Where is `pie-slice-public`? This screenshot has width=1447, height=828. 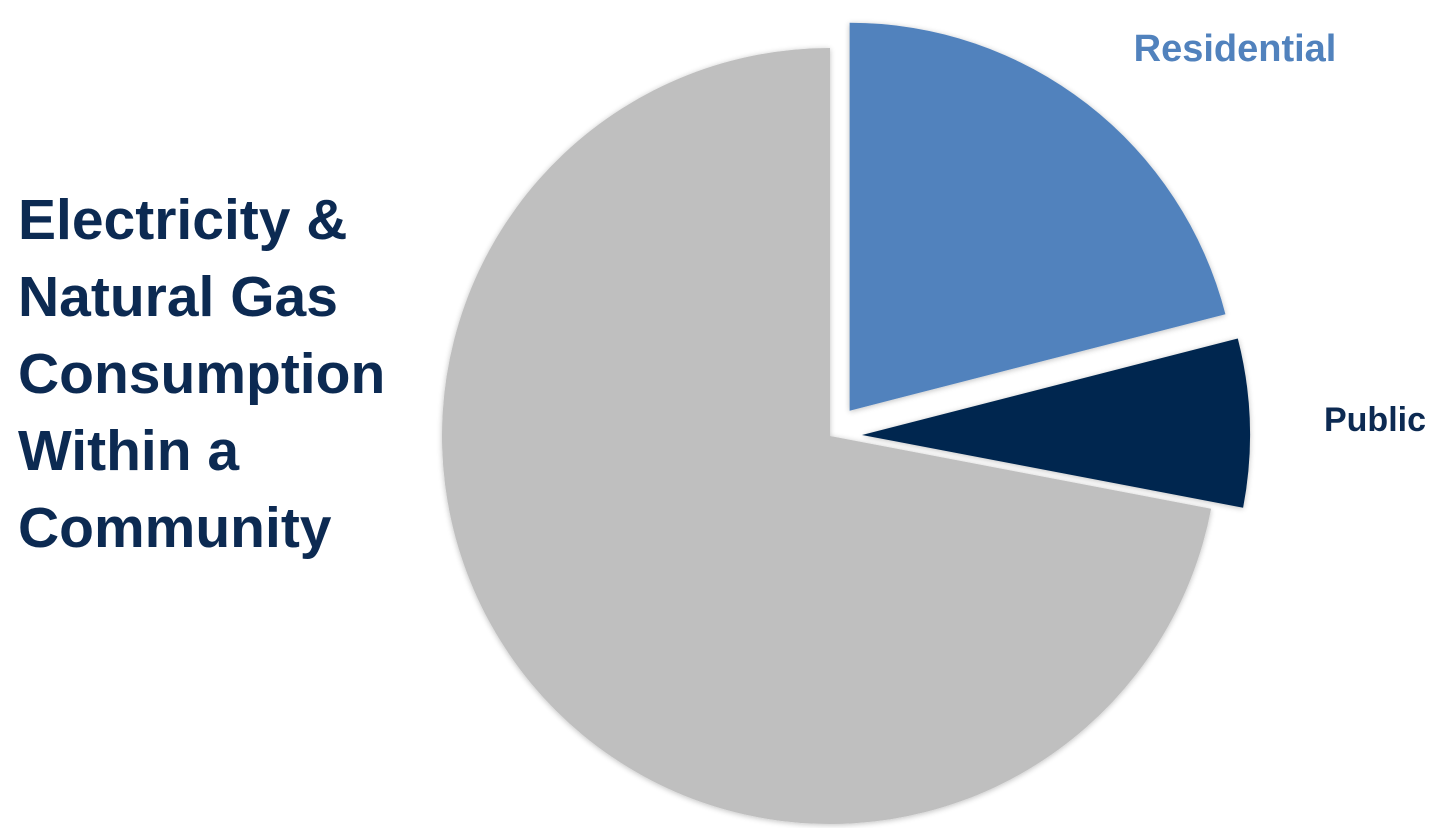
pie-slice-public is located at coordinates (1055, 423).